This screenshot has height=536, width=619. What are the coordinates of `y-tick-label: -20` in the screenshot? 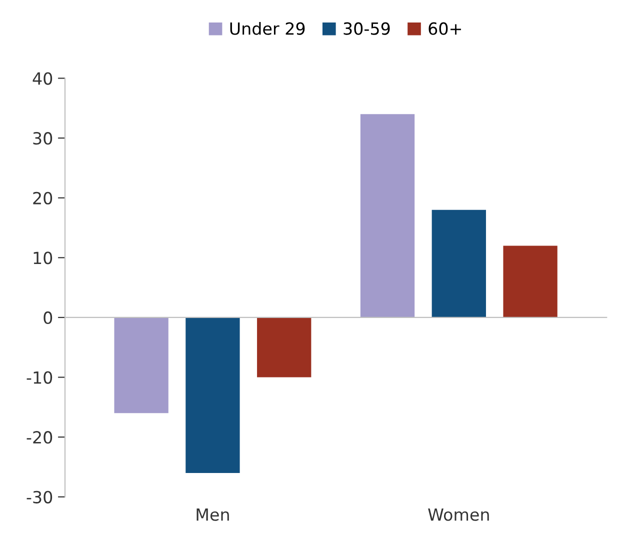 It's located at (39, 437).